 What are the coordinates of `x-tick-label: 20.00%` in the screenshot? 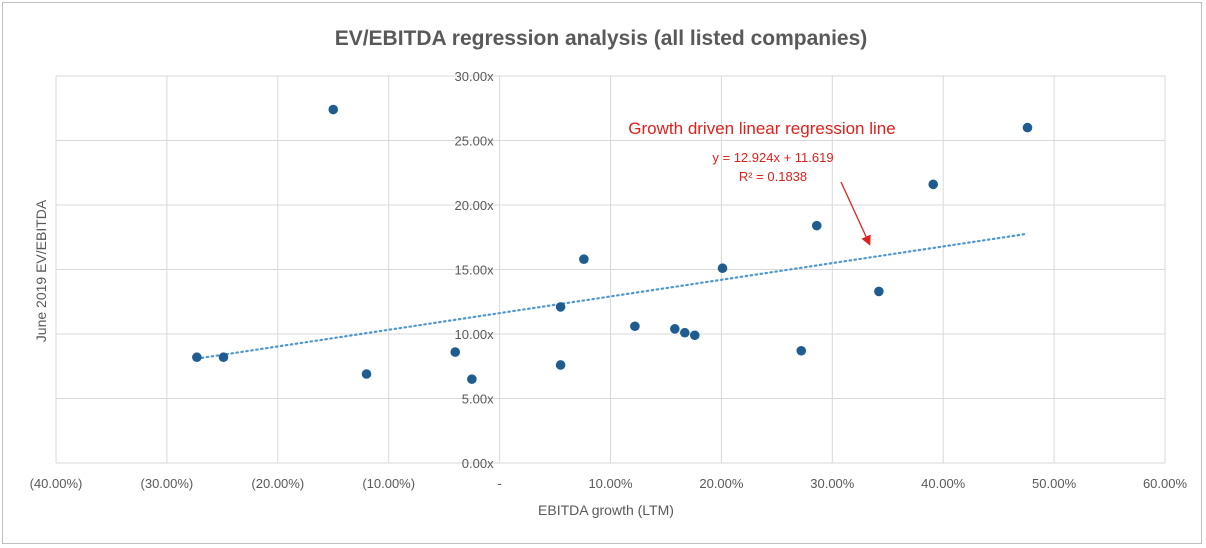 It's located at (721, 483).